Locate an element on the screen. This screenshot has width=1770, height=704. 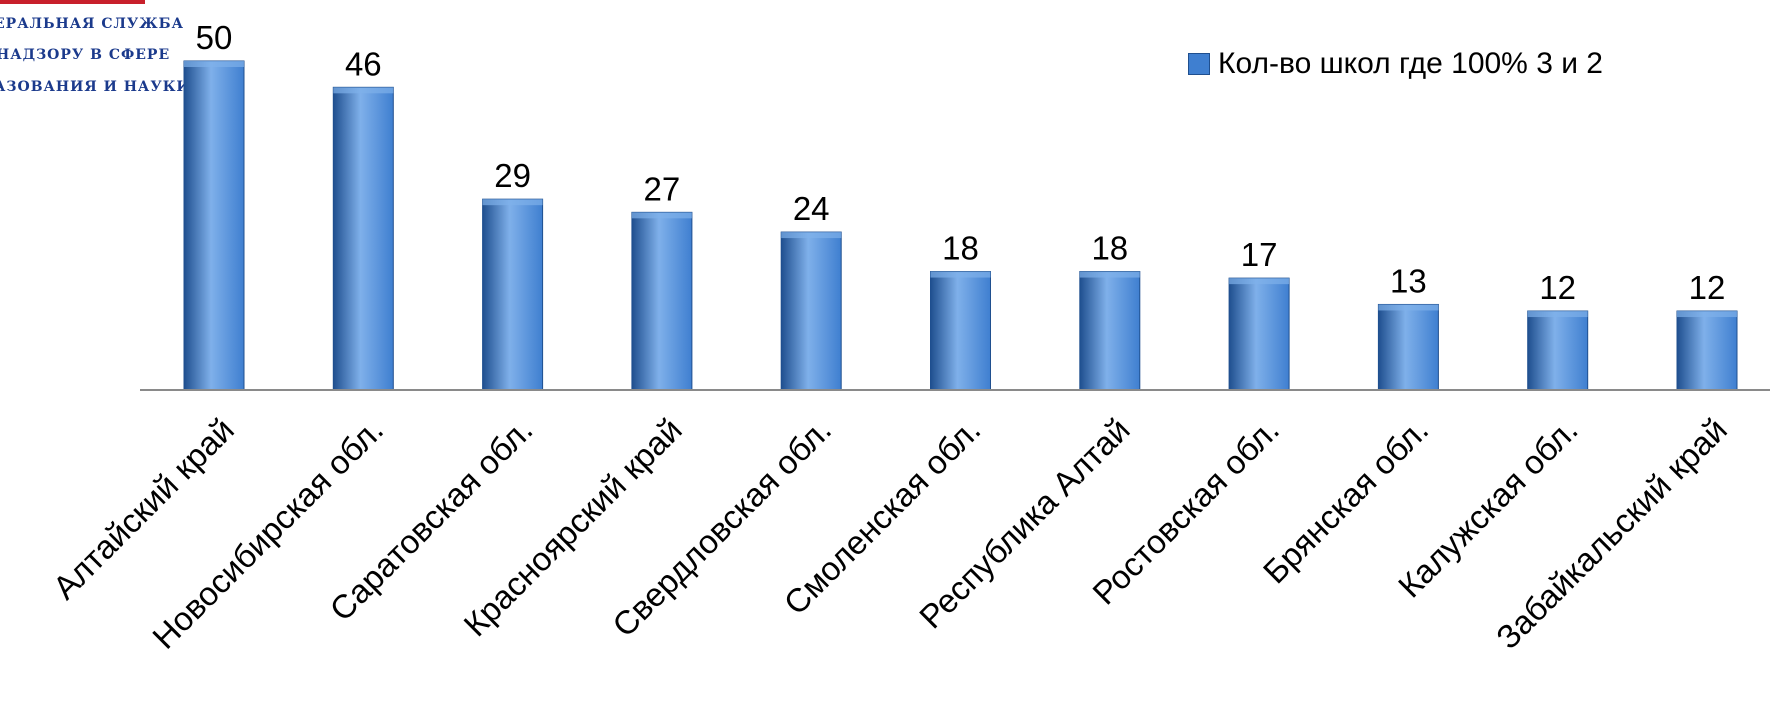
legend-label: Кол-во школ где 100% 3 и 2 is located at coordinates (1410, 63).